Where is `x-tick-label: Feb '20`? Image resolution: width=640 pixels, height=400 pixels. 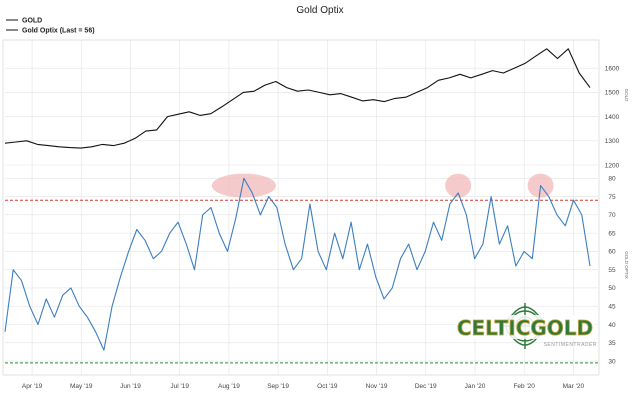 x-tick-label: Feb '20 is located at coordinates (524, 386).